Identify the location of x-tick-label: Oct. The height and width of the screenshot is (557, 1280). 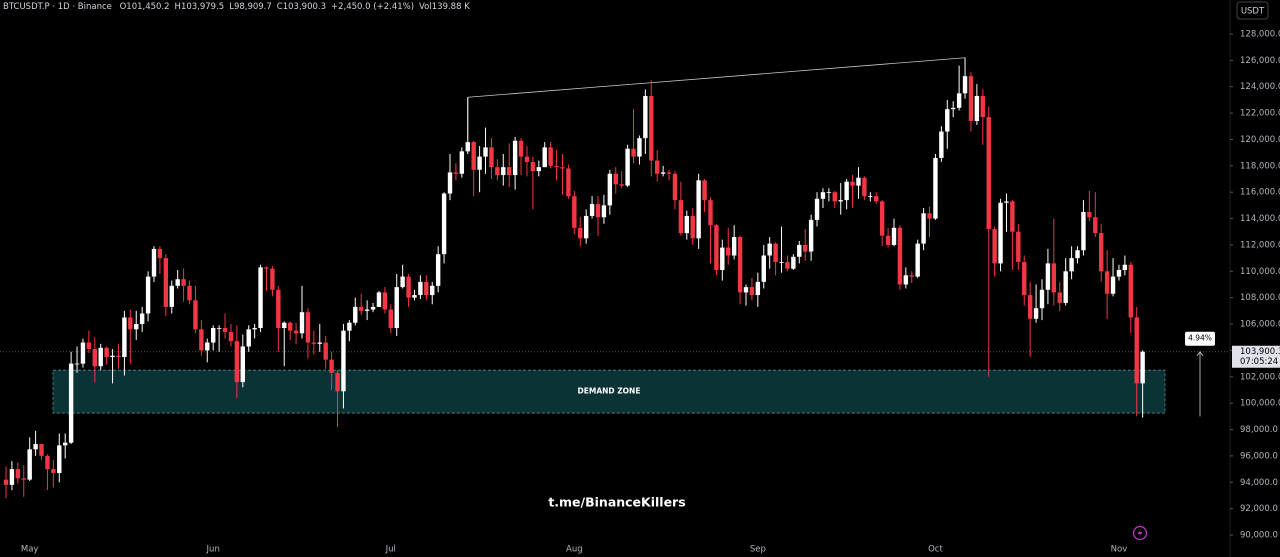
(935, 550).